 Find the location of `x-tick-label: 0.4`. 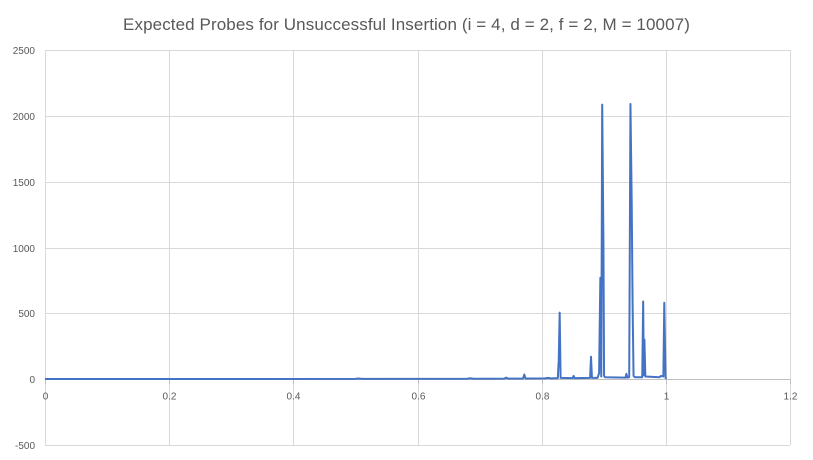

x-tick-label: 0.4 is located at coordinates (294, 397).